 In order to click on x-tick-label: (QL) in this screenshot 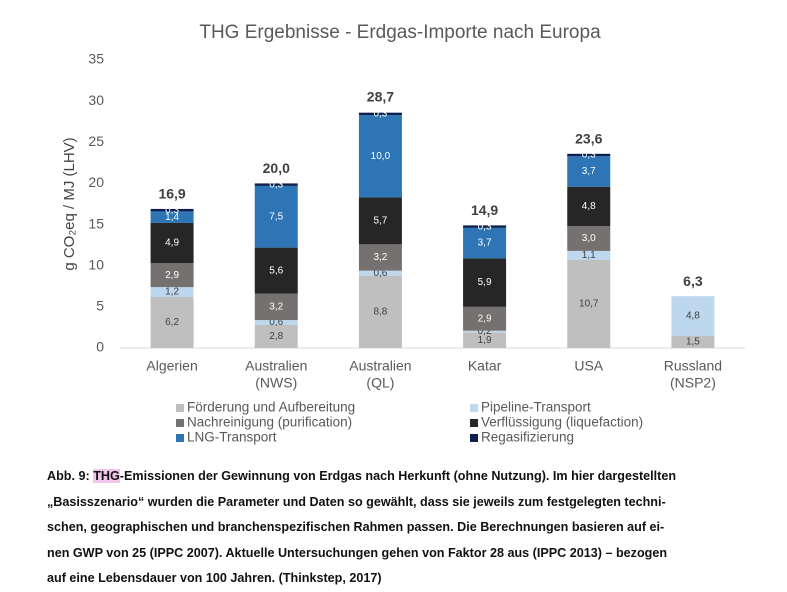, I will do `click(380, 383)`.